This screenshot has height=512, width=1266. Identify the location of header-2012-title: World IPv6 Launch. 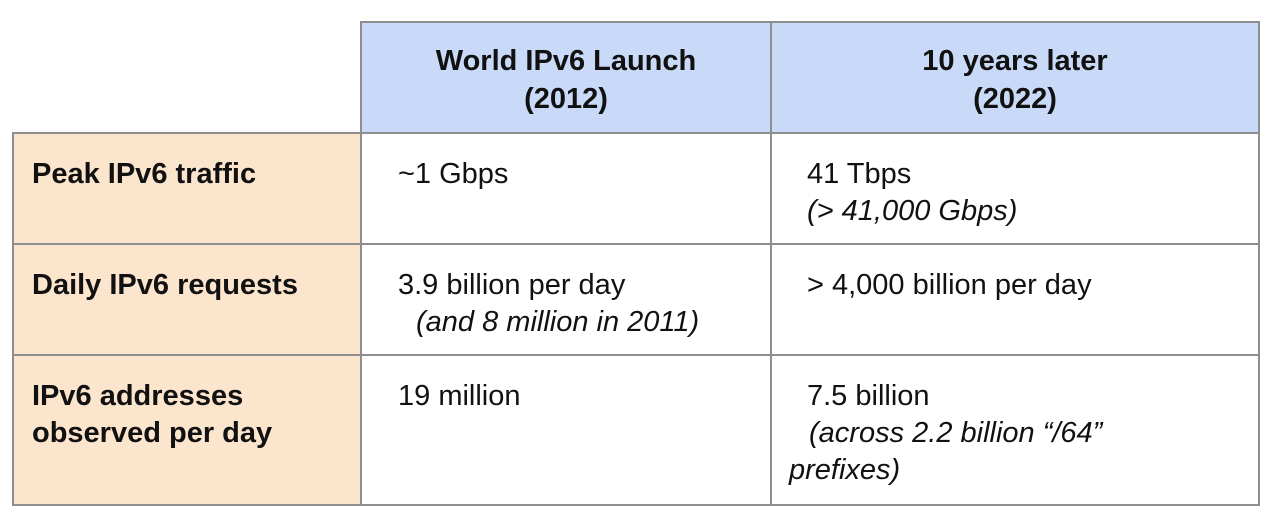
(566, 61).